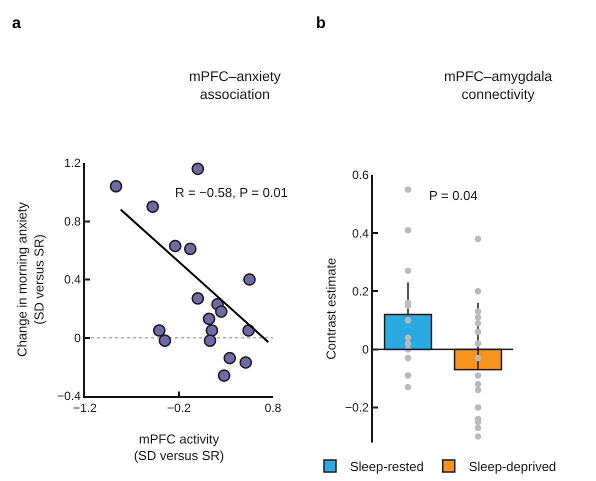 The width and height of the screenshot is (596, 481). What do you see at coordinates (361, 291) in the screenshot?
I see `y-tick-label: 0.2` at bounding box center [361, 291].